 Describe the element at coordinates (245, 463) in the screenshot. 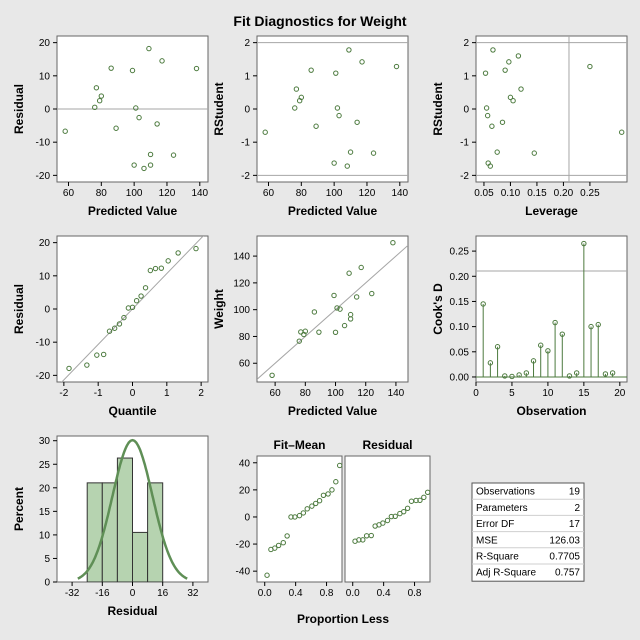

I see `fit-mean-y-tick-label: 40` at that location.